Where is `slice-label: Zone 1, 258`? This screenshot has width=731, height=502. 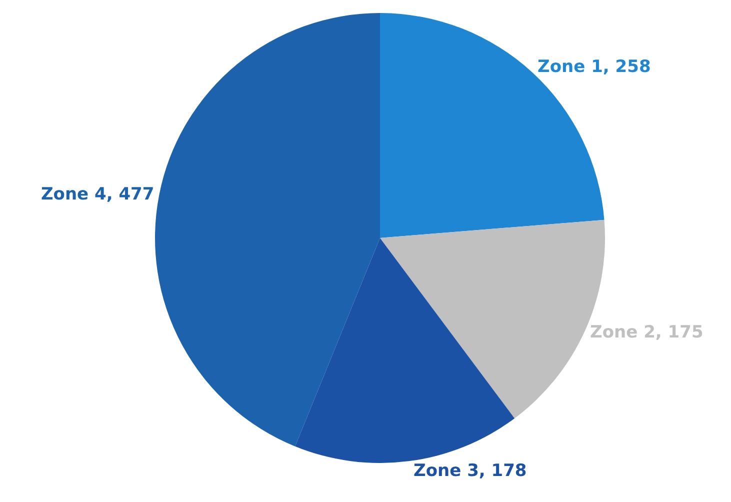
slice-label: Zone 1, 258 is located at coordinates (594, 67).